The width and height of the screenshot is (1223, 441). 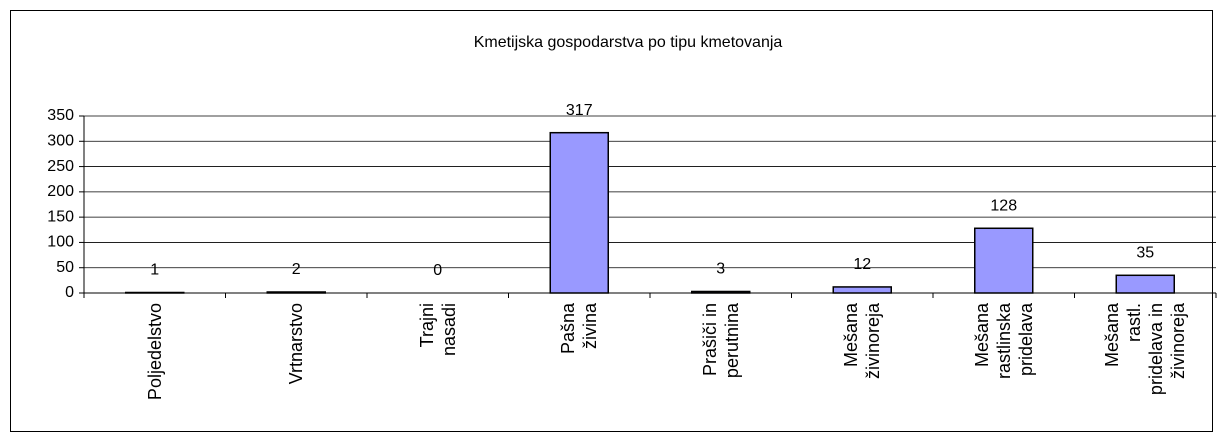 What do you see at coordinates (1003, 341) in the screenshot?
I see `x-tick-label: Mešana rastlinska pridelava` at bounding box center [1003, 341].